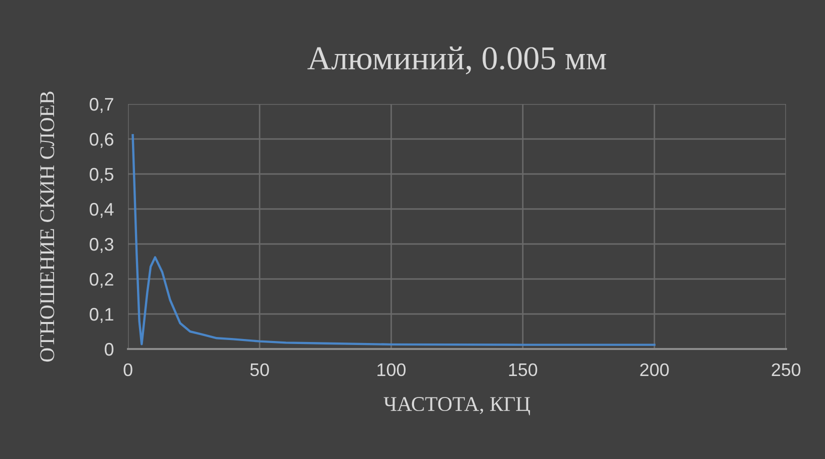  Describe the element at coordinates (392, 369) in the screenshot. I see `x-tick-label: 100` at that location.